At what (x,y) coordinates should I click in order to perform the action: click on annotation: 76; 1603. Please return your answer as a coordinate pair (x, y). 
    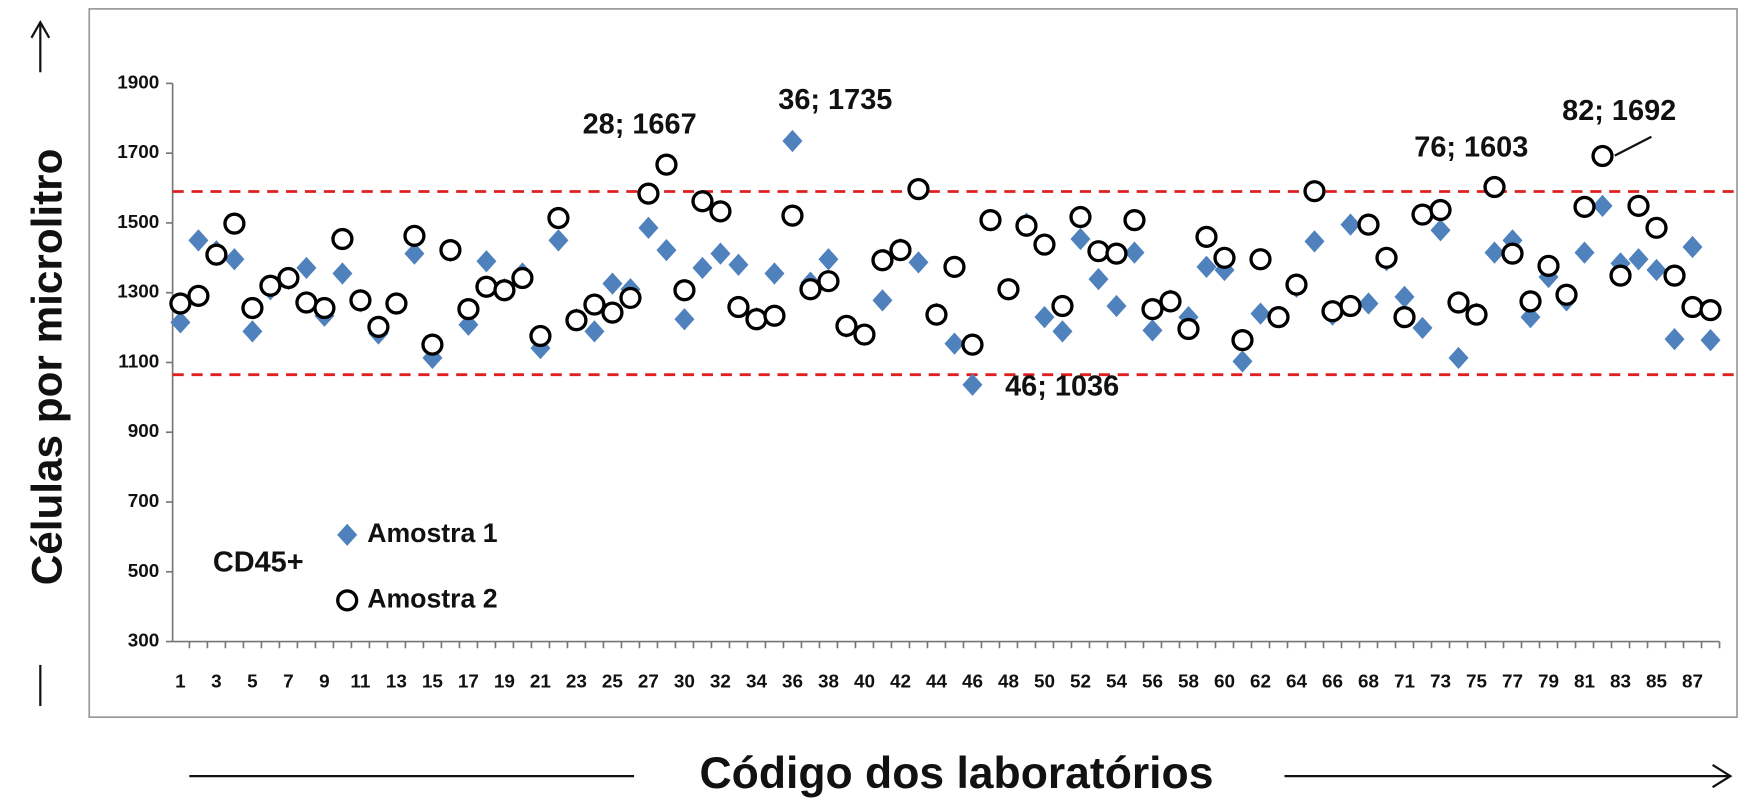
    Looking at the image, I should click on (1471, 148).